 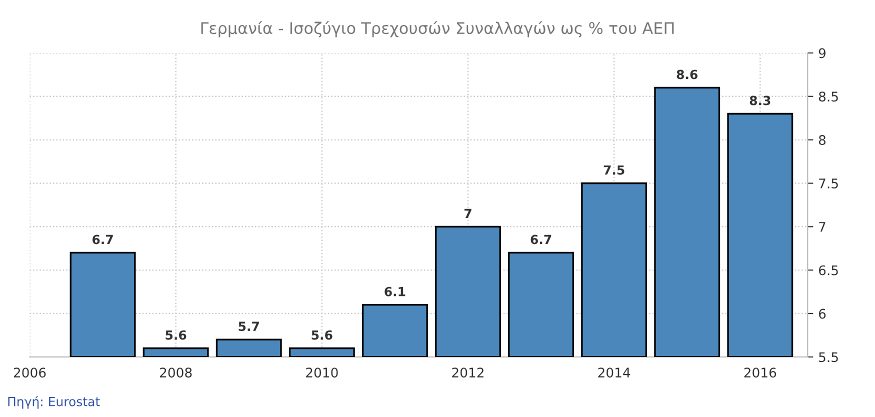 What do you see at coordinates (828, 97) in the screenshot?
I see `y-tick-label: 8.5` at bounding box center [828, 97].